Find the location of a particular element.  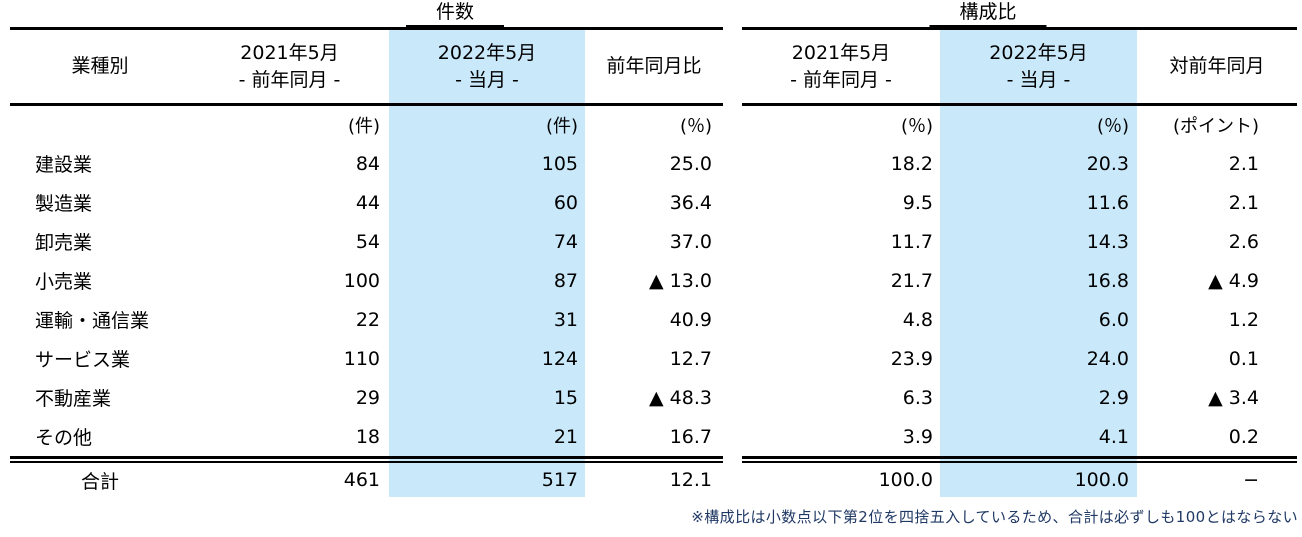

total-share-cell: − is located at coordinates (1251, 480).